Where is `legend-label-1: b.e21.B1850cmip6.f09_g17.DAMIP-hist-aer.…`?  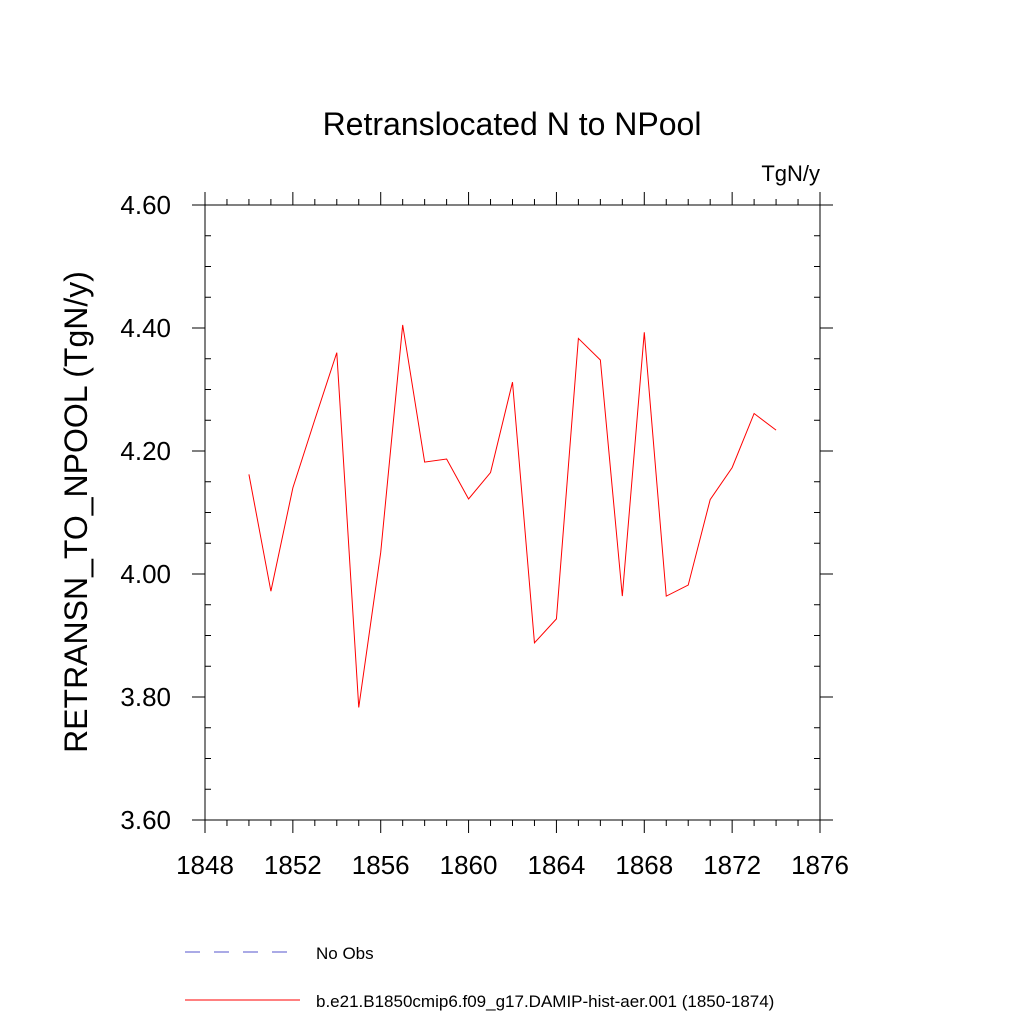
legend-label-1: b.e21.B1850cmip6.f09_g17.DAMIP-hist-aer.… is located at coordinates (545, 1001).